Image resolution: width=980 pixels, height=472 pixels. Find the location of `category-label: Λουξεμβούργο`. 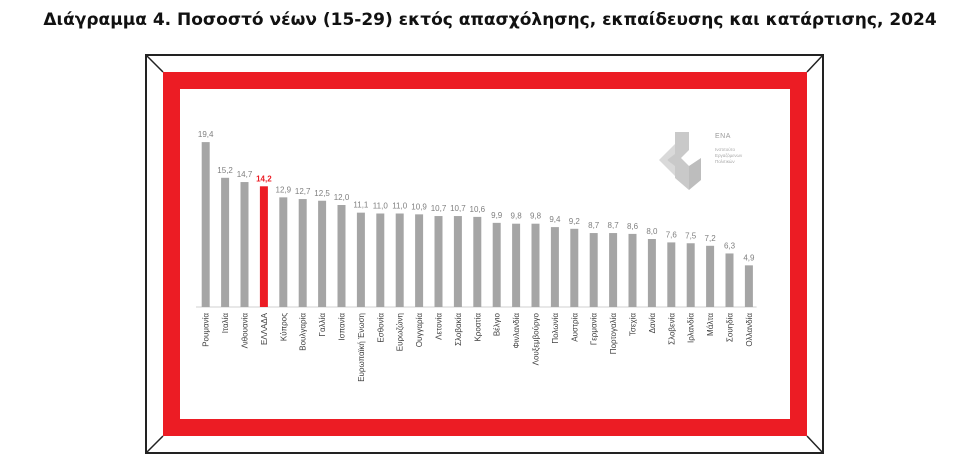

category-label: Λουξεμβούργο is located at coordinates (536, 338).